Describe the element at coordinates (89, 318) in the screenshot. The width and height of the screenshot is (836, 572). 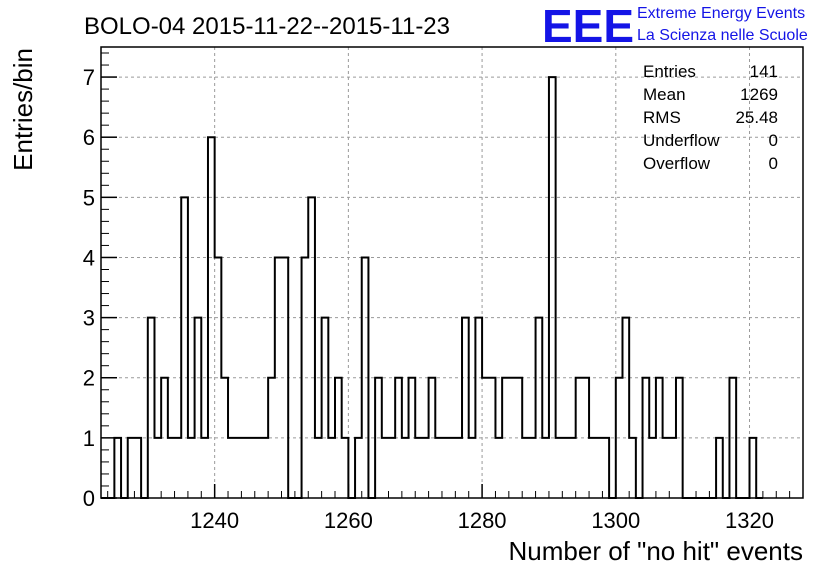
I see `y-tick-label: 3` at that location.